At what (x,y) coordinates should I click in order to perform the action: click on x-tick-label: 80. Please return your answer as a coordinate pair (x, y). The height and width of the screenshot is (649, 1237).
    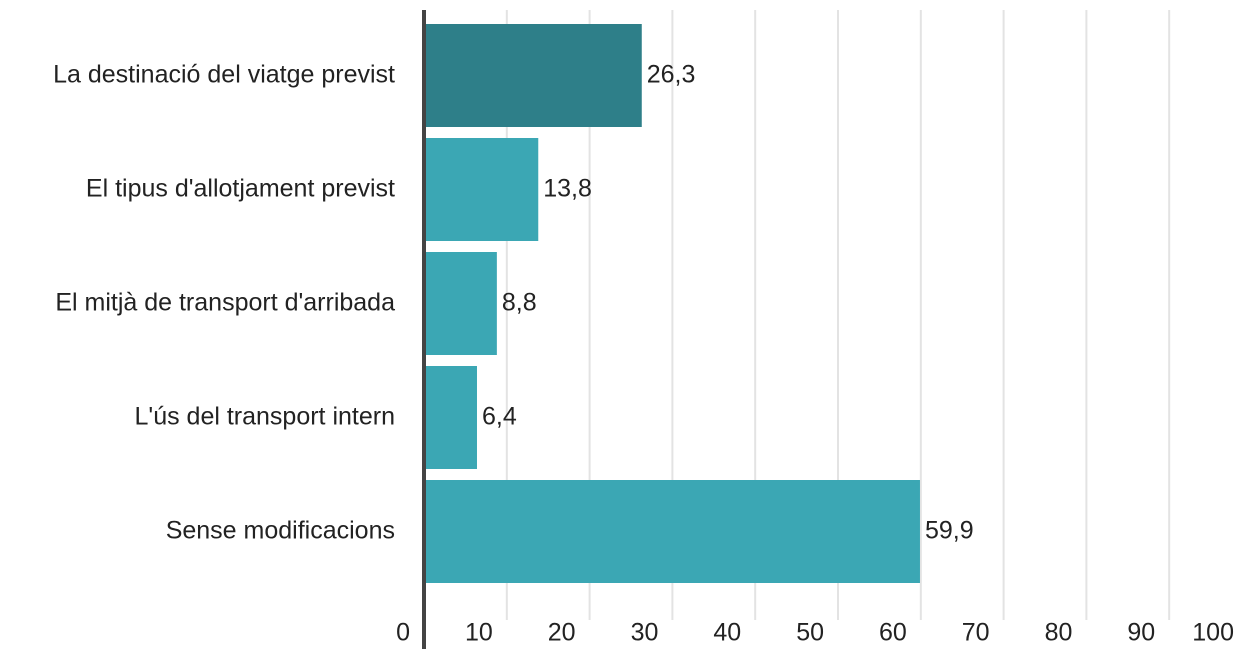
    Looking at the image, I should click on (1059, 633).